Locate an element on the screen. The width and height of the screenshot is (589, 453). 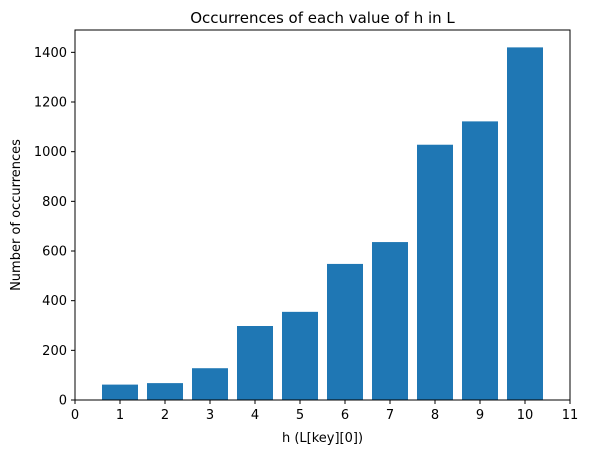
x-tick-label: 0 is located at coordinates (75, 415).